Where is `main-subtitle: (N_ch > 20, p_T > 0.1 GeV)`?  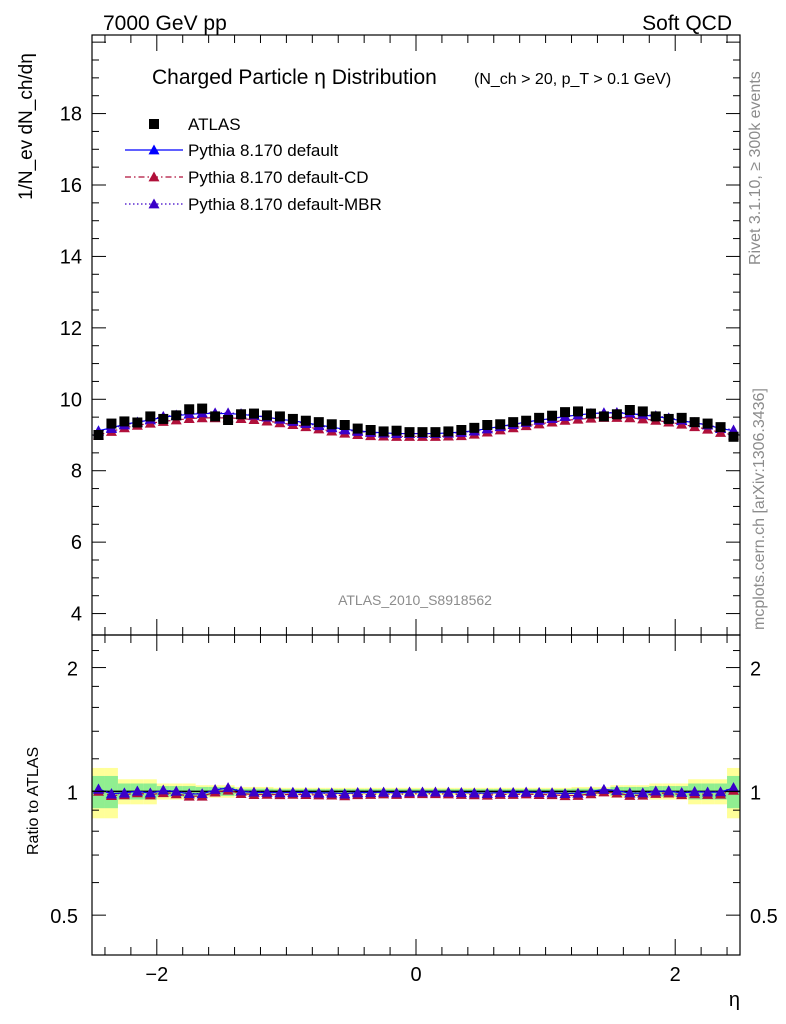
main-subtitle: (N_ch > 20, p_T > 0.1 GeV) is located at coordinates (572, 79).